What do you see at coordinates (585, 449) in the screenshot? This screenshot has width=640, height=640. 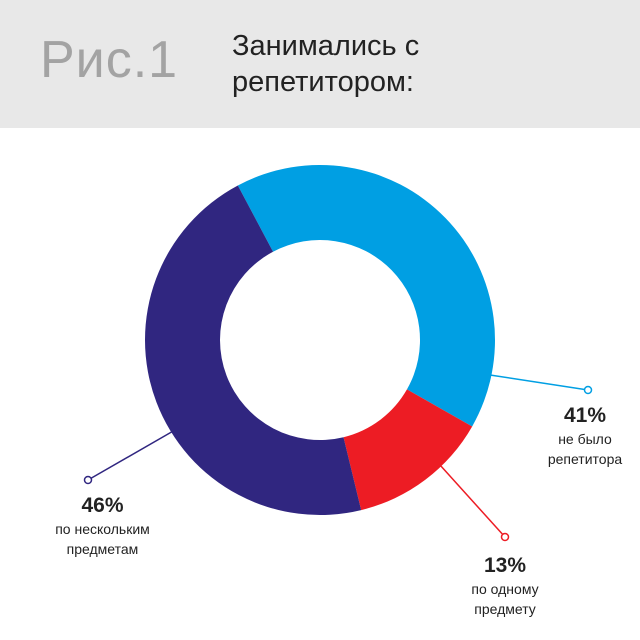 I see `category-label: не было репетитора` at bounding box center [585, 449].